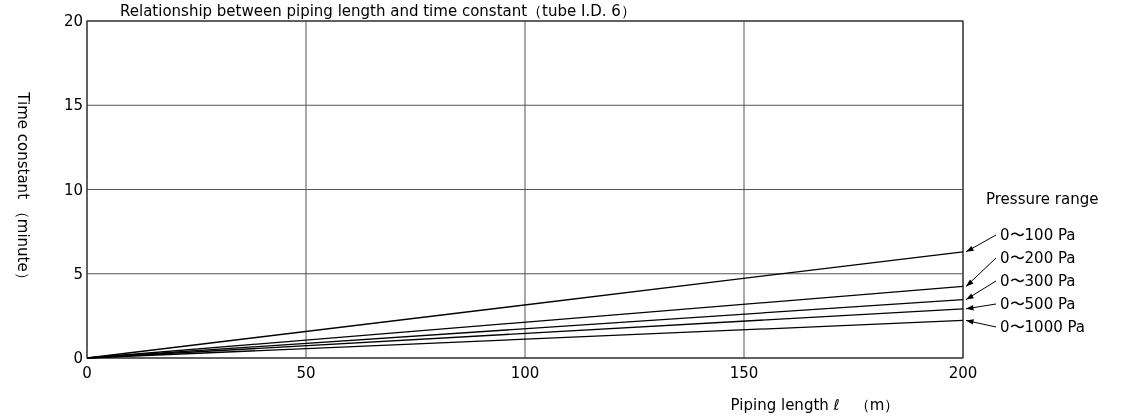 The width and height of the screenshot is (1128, 418). I want to click on y-tick-label: 5, so click(78, 273).